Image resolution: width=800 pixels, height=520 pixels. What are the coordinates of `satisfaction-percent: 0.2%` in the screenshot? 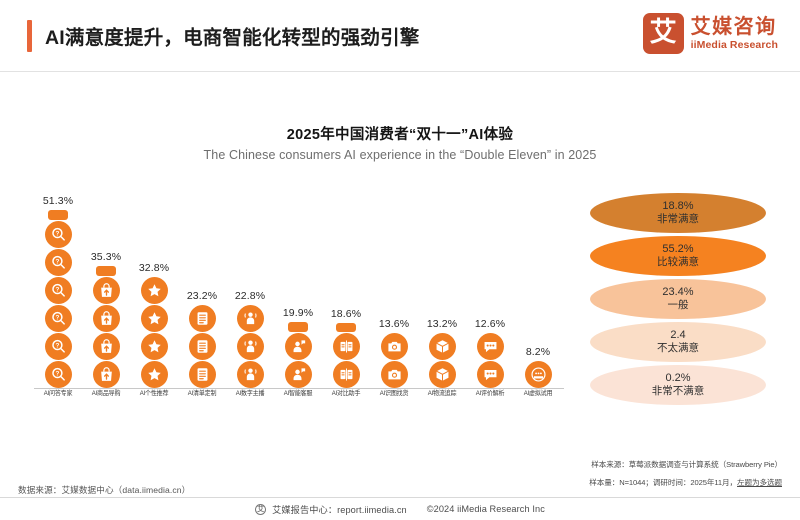 It's located at (678, 377).